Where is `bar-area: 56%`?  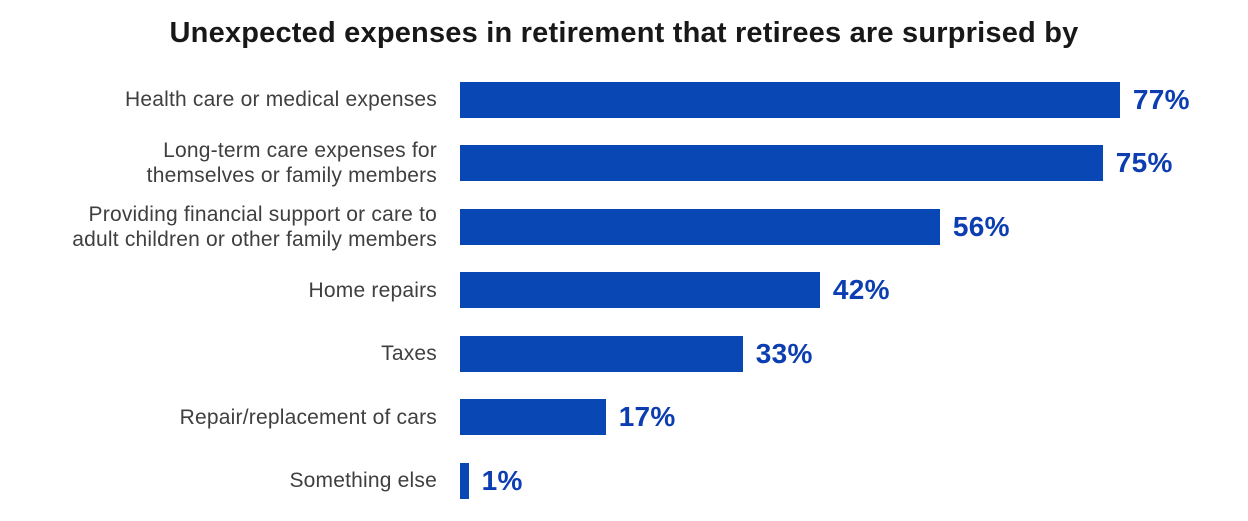 bar-area: 56% is located at coordinates (854, 227).